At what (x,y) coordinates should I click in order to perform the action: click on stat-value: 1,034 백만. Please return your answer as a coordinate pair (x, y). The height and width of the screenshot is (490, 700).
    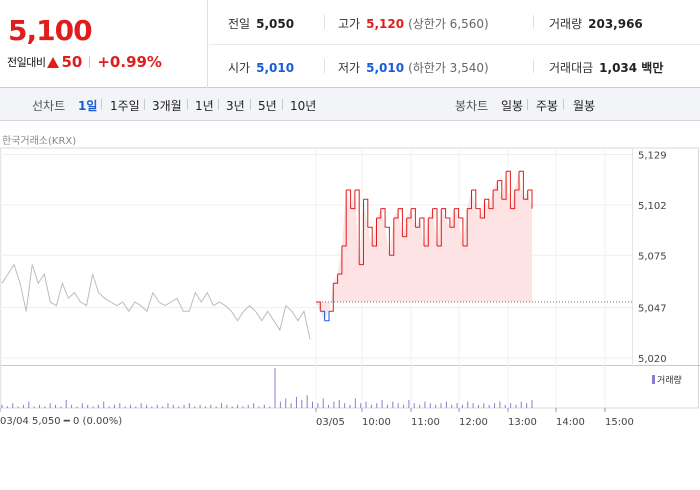
    Looking at the image, I should click on (631, 68).